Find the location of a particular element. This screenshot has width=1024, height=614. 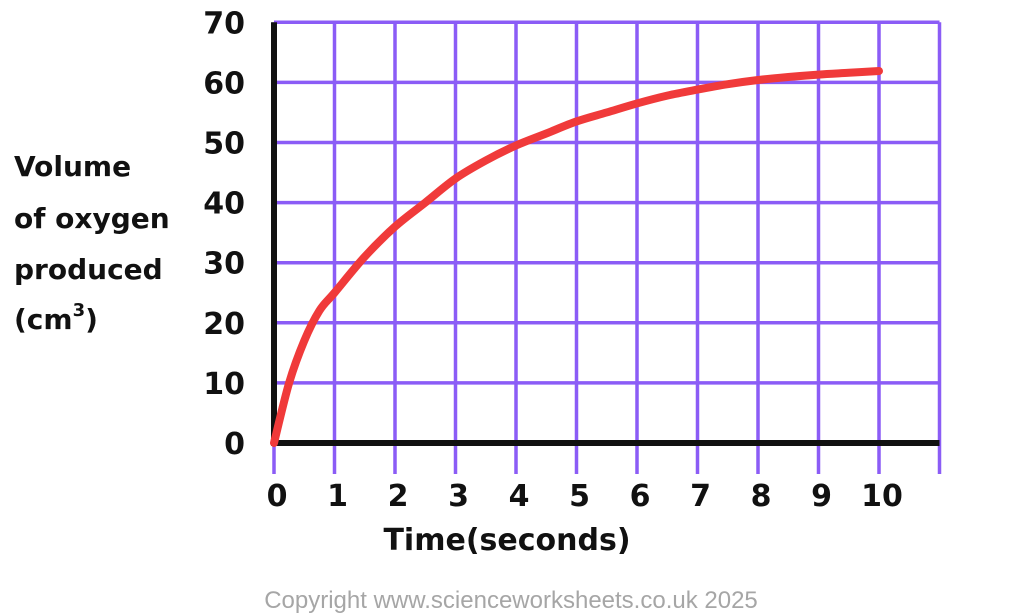

y-tick-label: 70 is located at coordinates (224, 23).